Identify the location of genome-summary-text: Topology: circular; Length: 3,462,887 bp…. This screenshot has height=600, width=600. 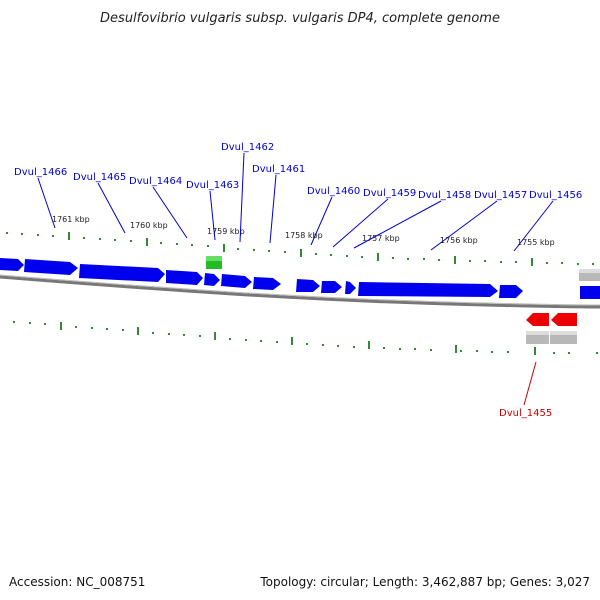
(424, 582).